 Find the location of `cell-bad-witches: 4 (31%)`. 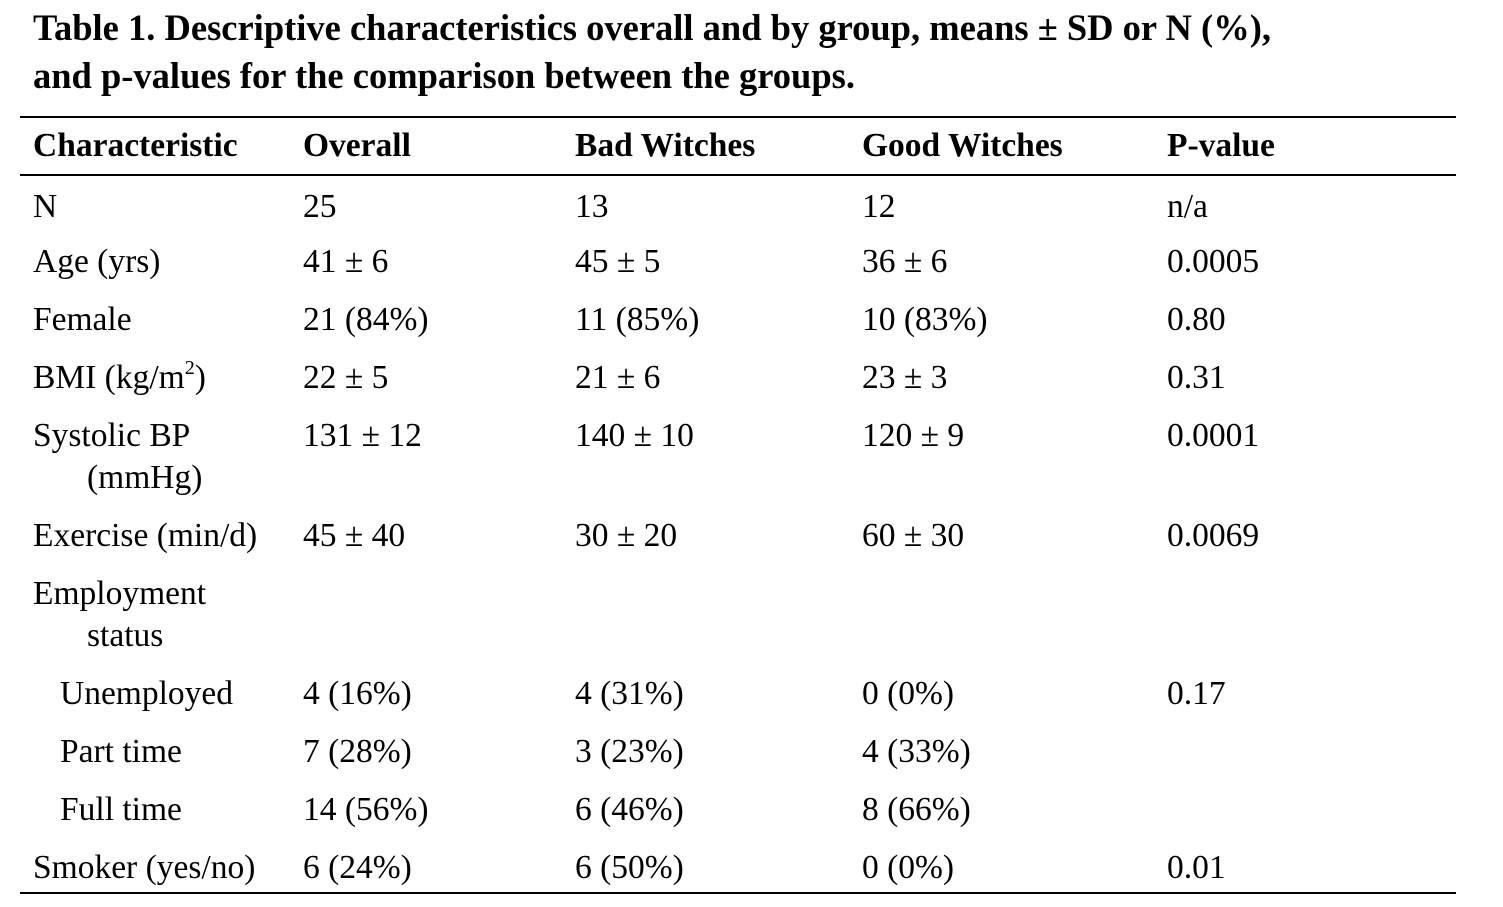

cell-bad-witches: 4 (31%) is located at coordinates (629, 693).